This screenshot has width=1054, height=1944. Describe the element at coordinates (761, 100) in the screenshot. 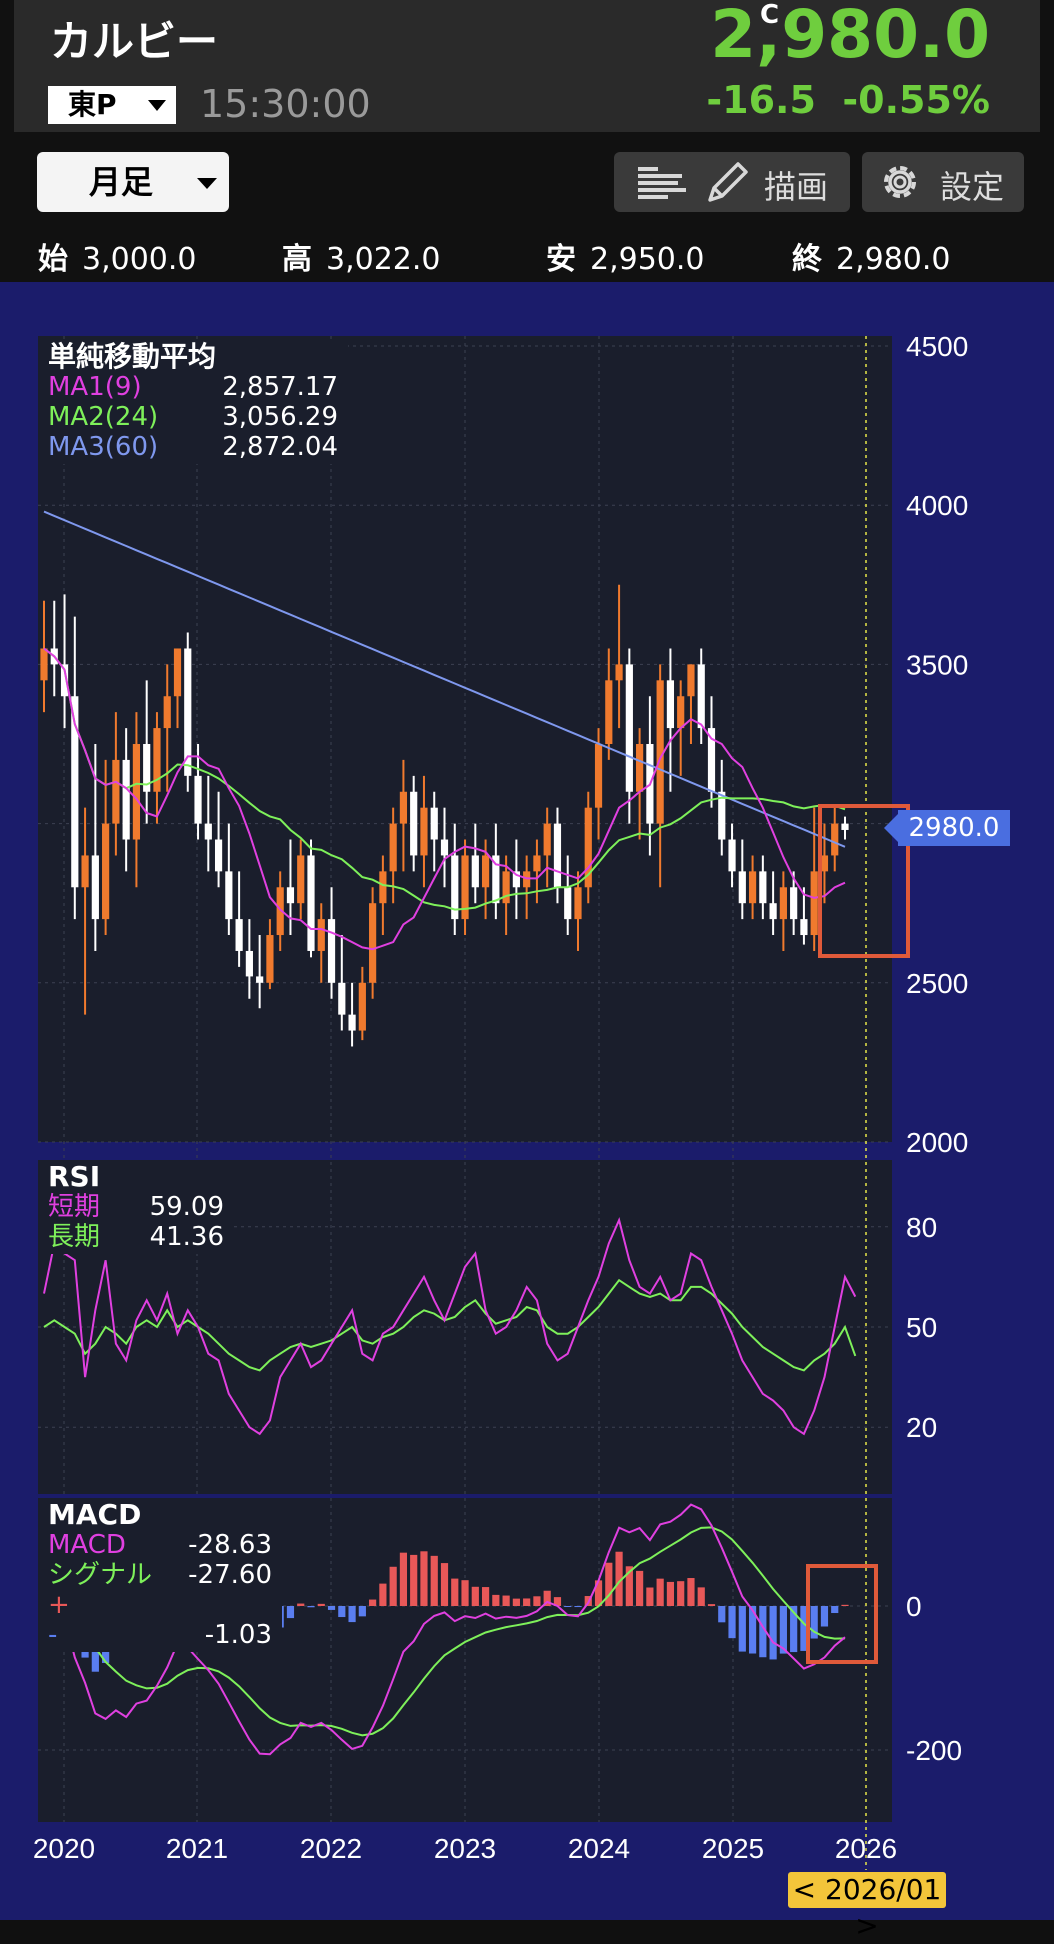

I see `change-value: -16.5` at that location.